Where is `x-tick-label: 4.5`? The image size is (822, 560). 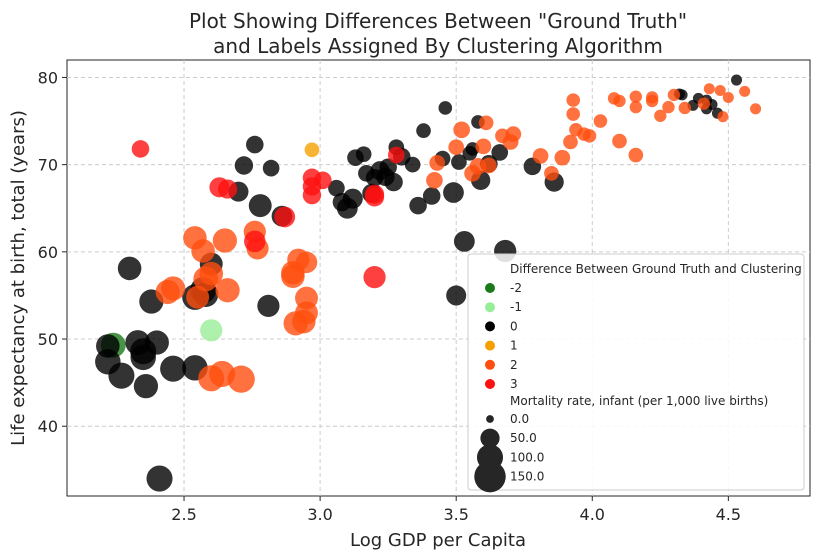
x-tick-label: 4.5 is located at coordinates (728, 514).